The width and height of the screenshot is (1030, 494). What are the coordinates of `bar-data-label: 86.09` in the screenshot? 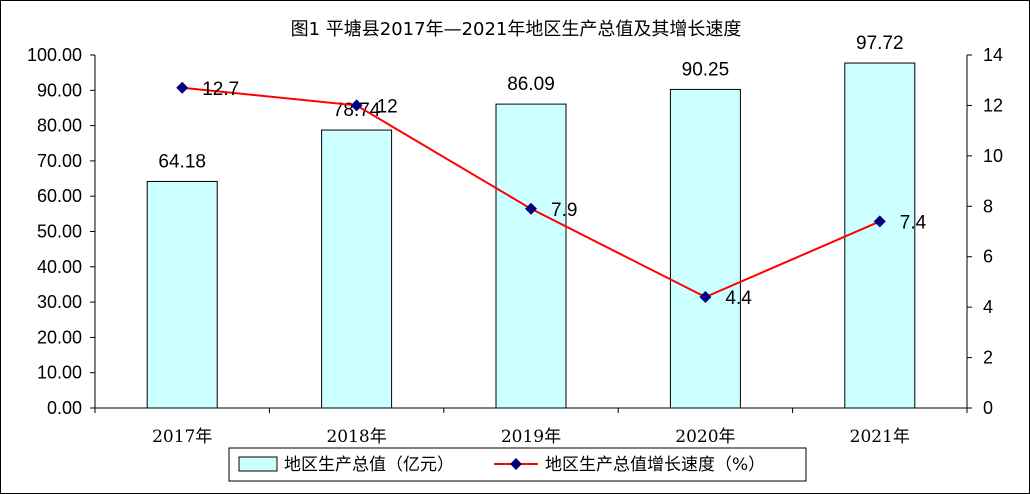 It's located at (531, 84).